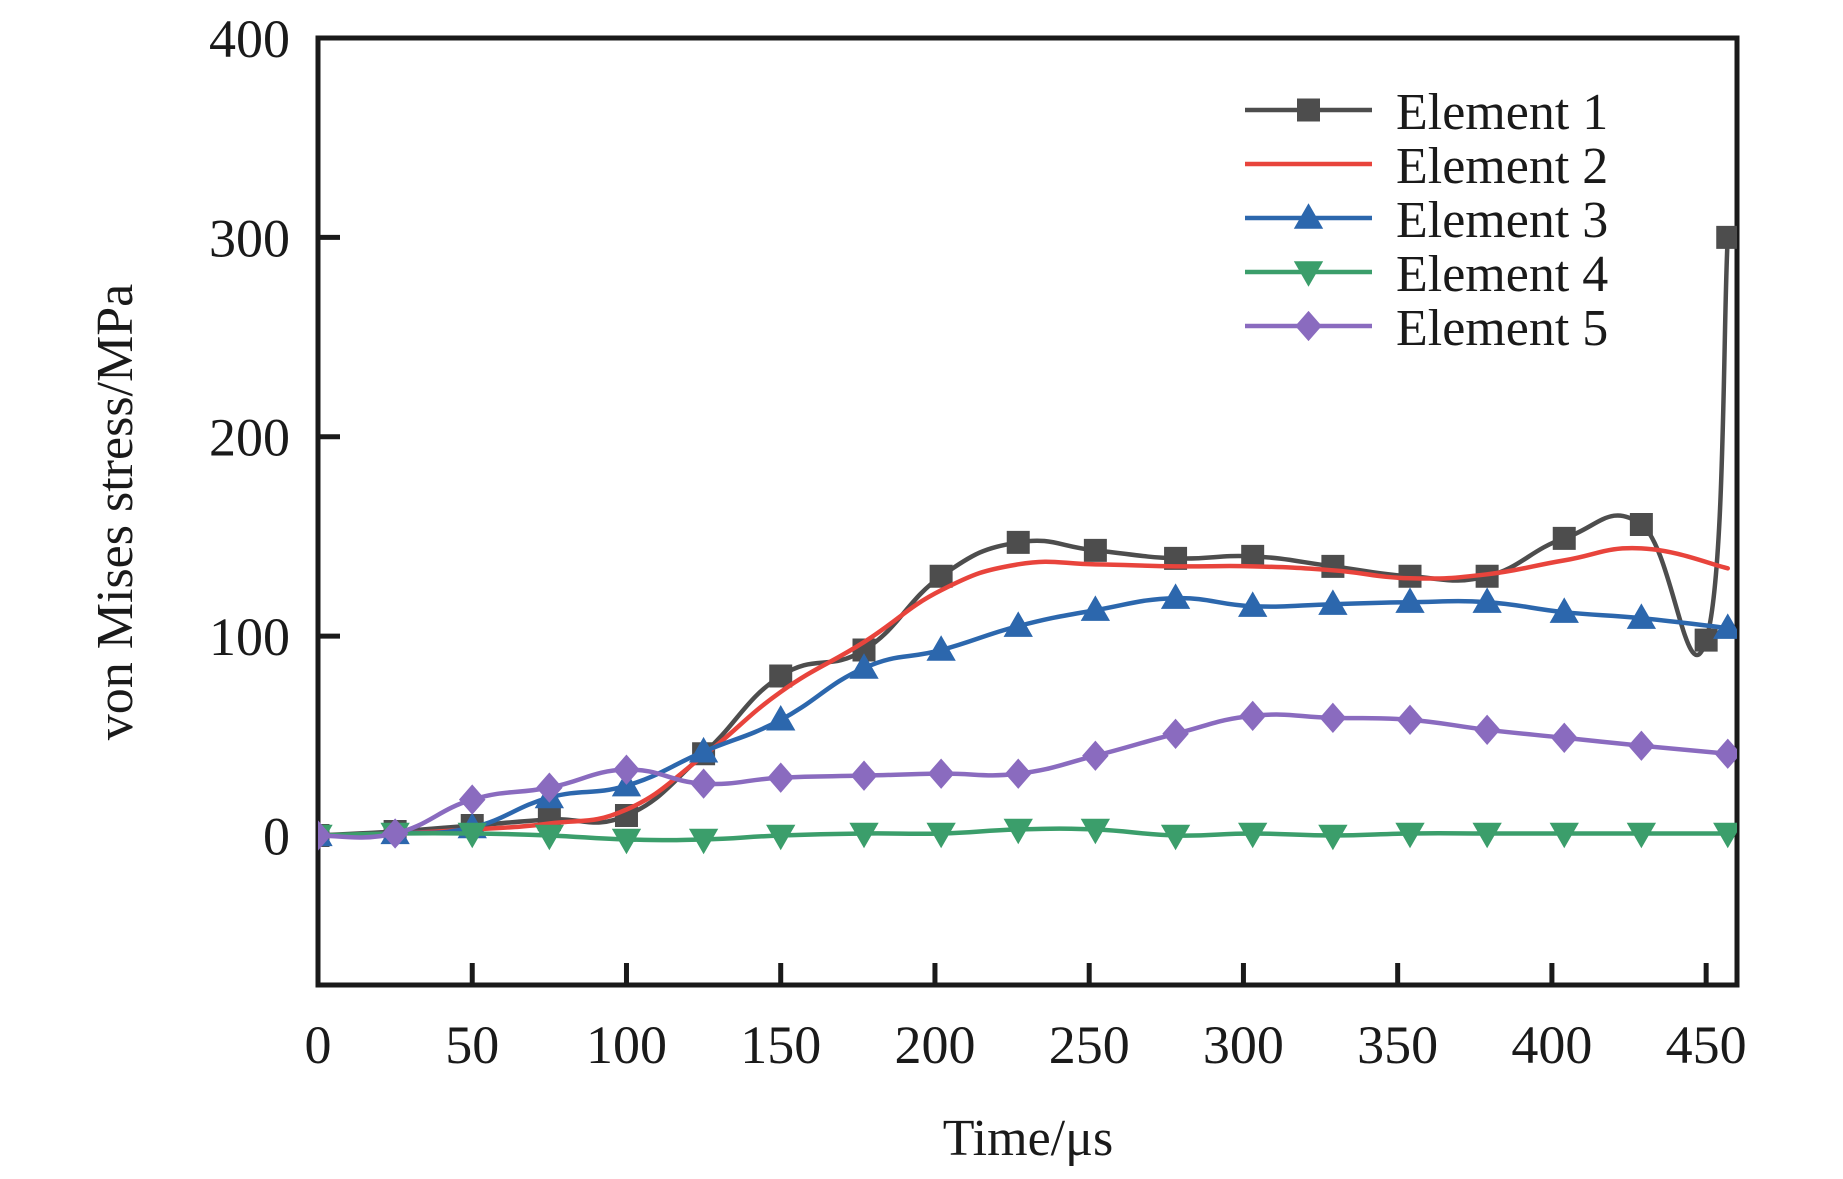 This screenshot has height=1179, width=1843. I want to click on y-tick-label-300: 300, so click(249, 238).